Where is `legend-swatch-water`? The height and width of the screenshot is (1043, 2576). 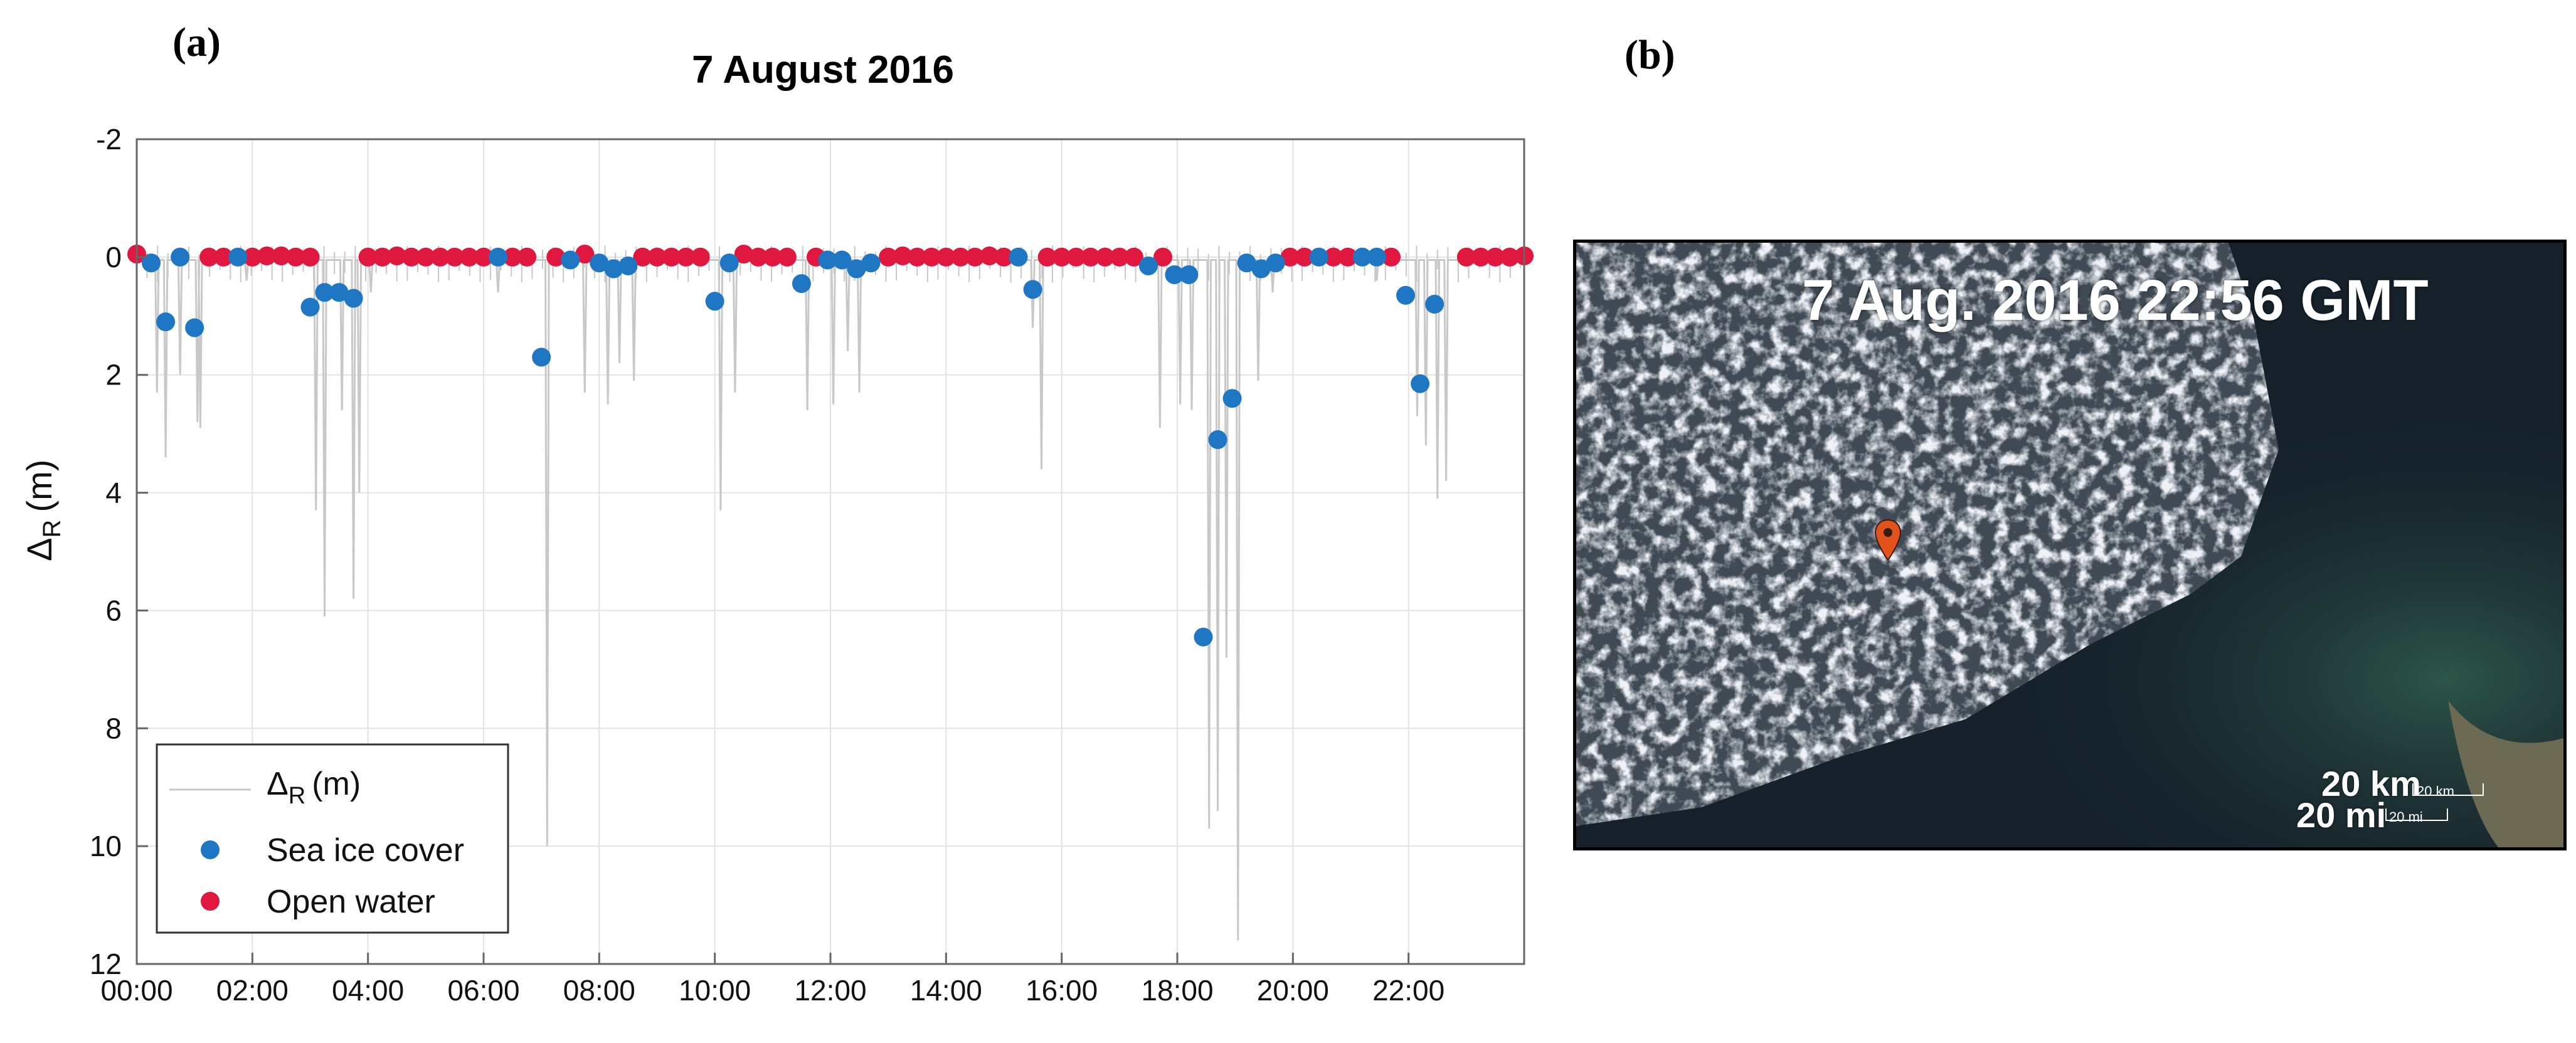 legend-swatch-water is located at coordinates (210, 901).